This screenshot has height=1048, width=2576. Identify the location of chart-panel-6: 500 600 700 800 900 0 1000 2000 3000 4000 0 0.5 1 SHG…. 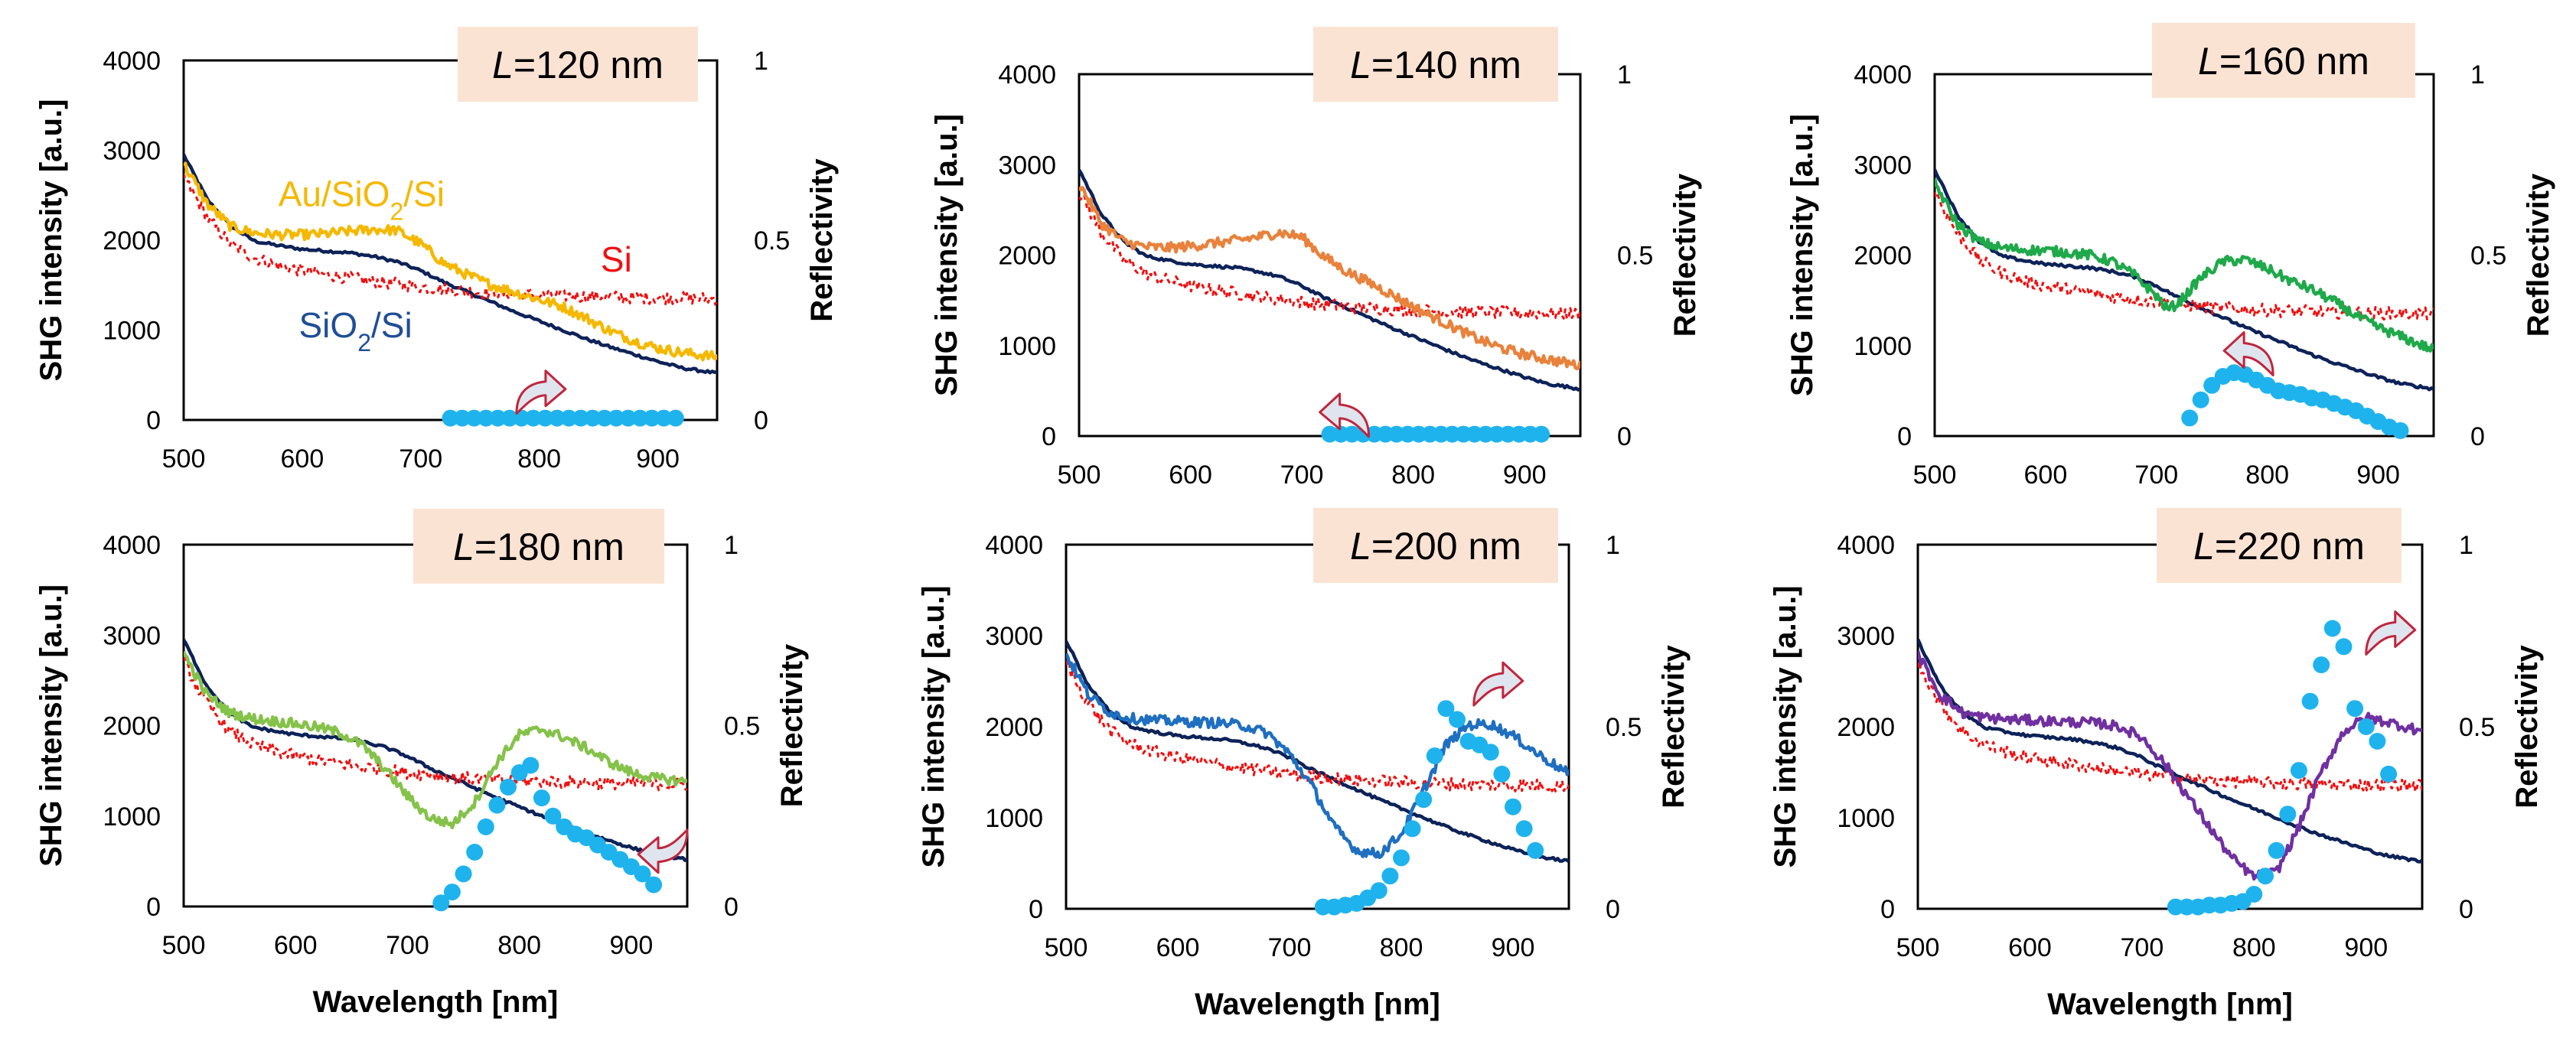
(2156, 764).